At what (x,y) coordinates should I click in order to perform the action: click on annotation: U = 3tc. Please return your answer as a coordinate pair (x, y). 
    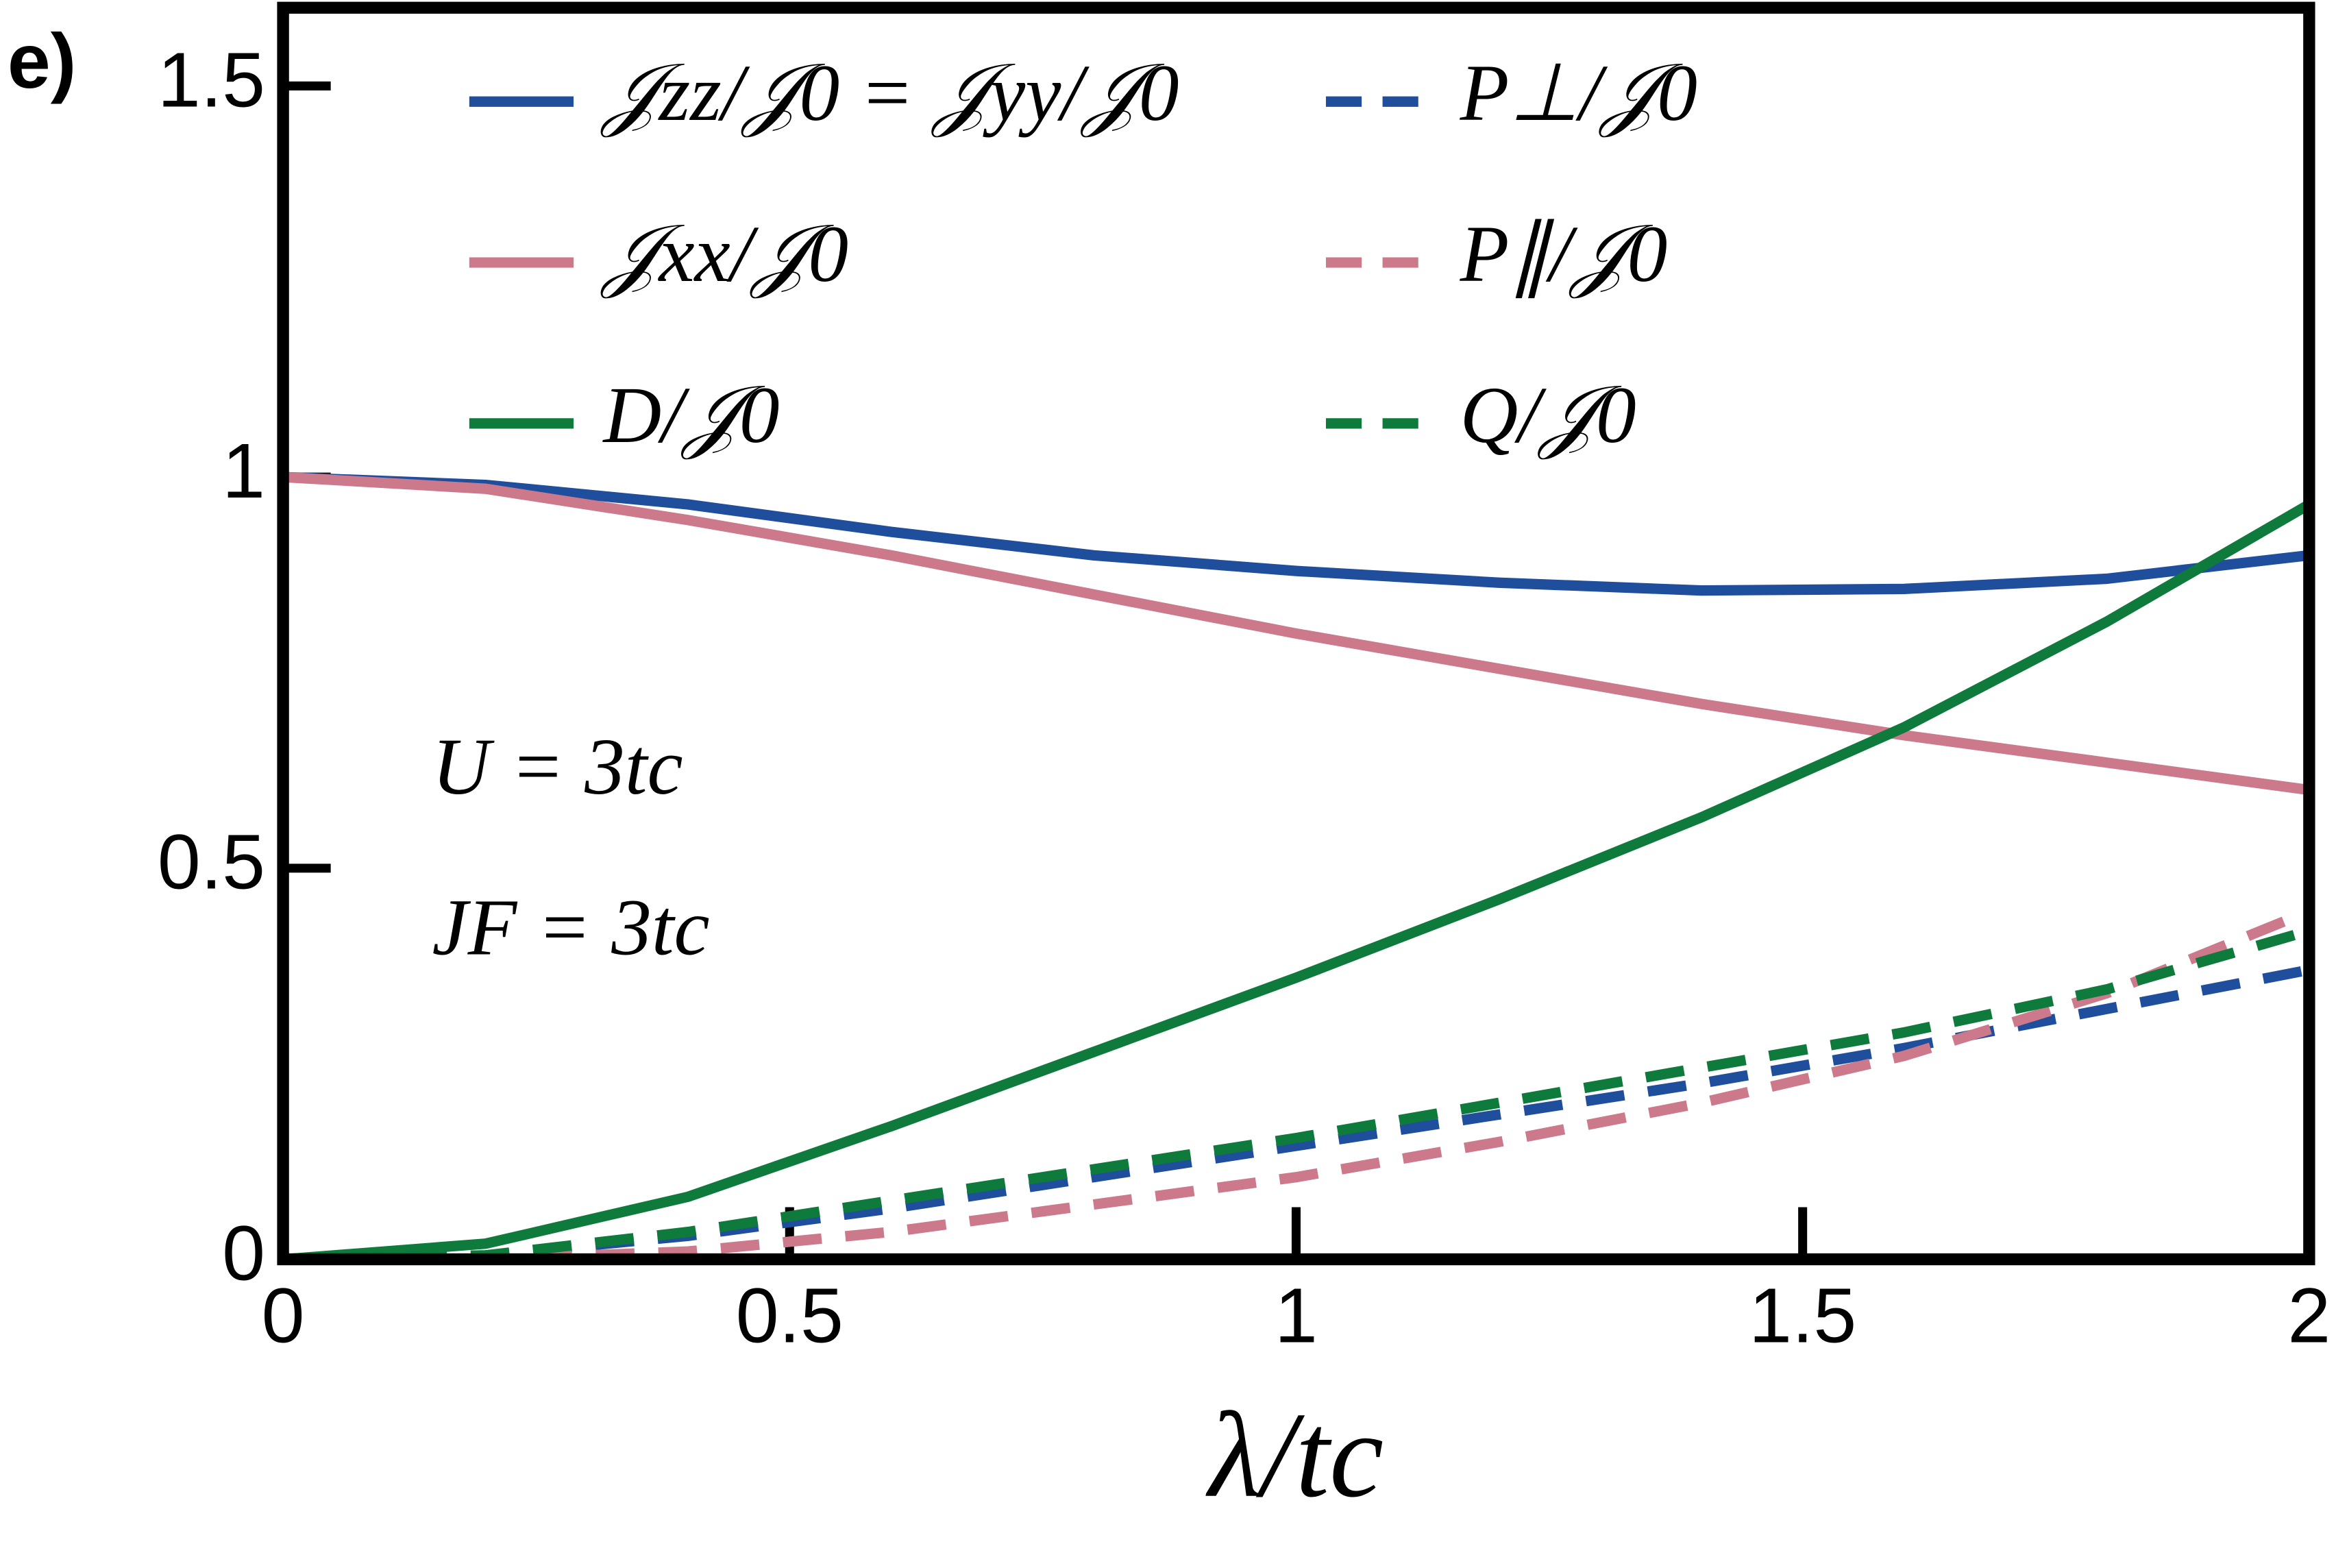
    Looking at the image, I should click on (557, 766).